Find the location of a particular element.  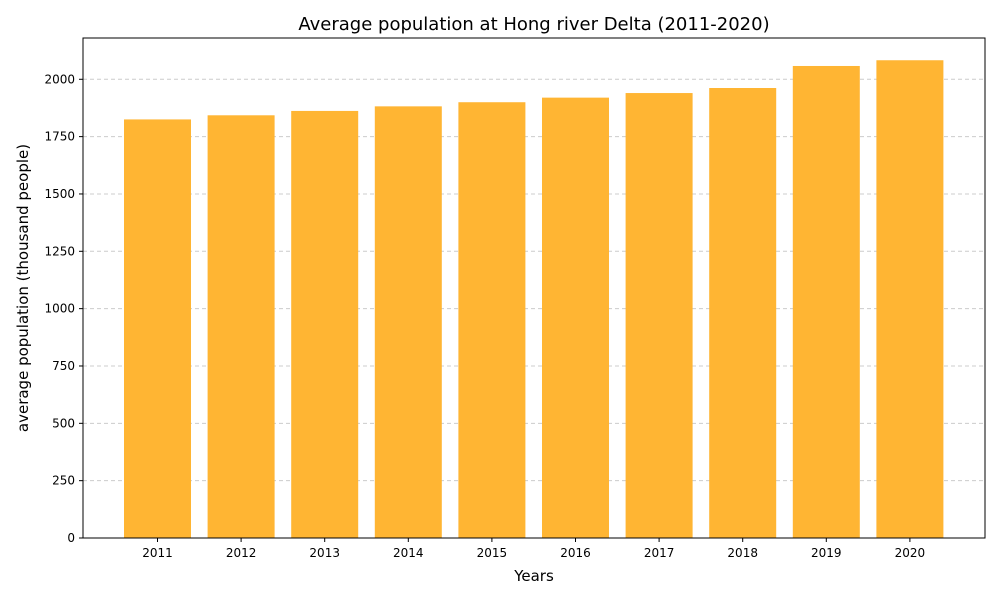

x-tick-label: 2011 is located at coordinates (157, 553).